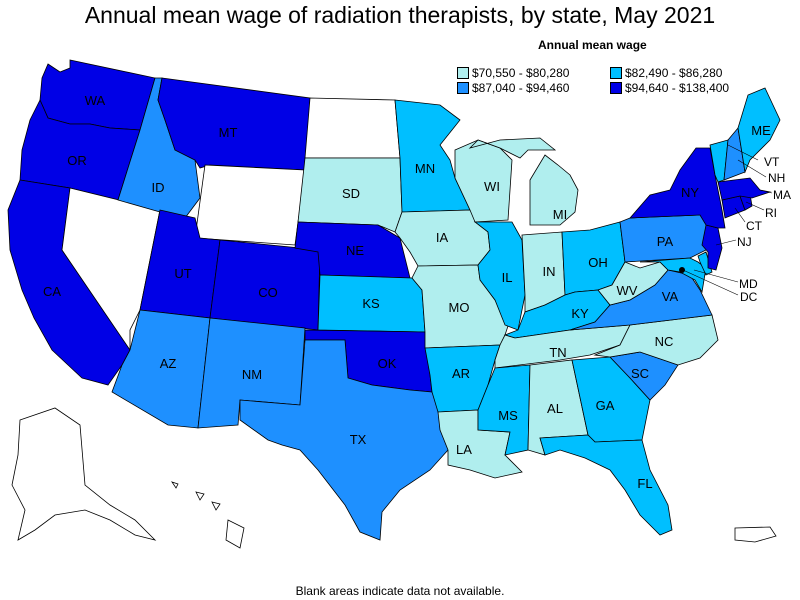  Describe the element at coordinates (580, 313) in the screenshot. I see `label-ky: KY` at that location.